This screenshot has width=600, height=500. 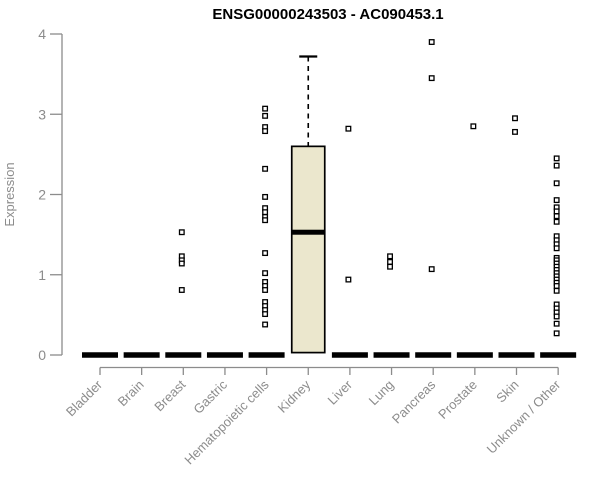 What do you see at coordinates (339, 392) in the screenshot?
I see `x-category-label: Liver` at bounding box center [339, 392].